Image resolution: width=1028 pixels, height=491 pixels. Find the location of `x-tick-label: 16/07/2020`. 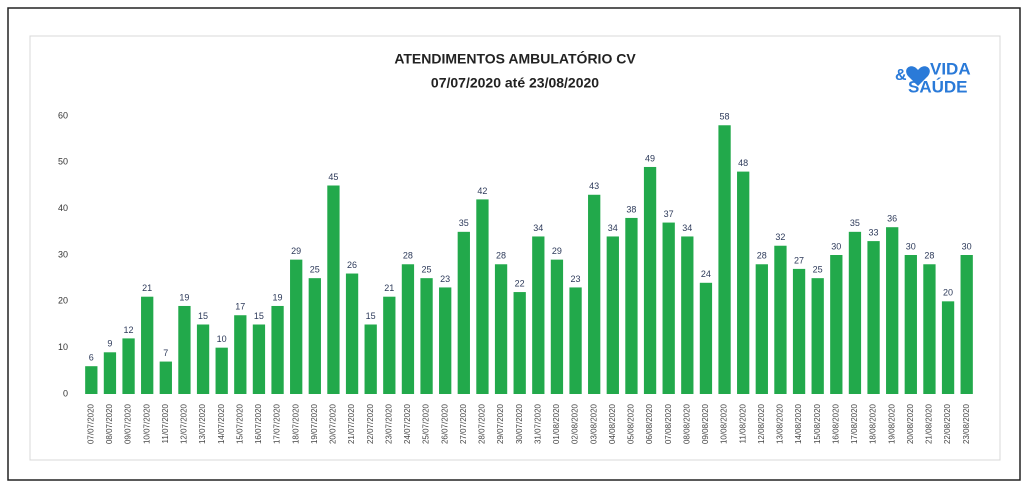

x-tick-label: 16/07/2020 is located at coordinates (258, 423).